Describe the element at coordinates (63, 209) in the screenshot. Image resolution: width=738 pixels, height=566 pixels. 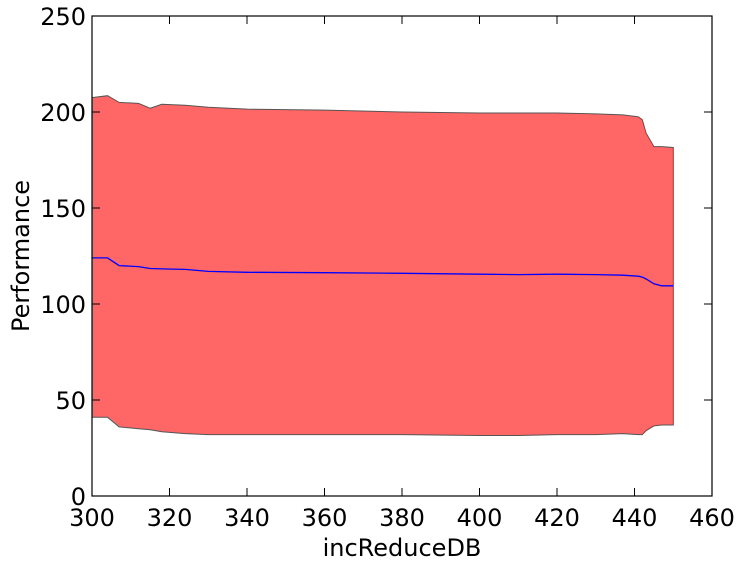
I see `y-tick-label: 150` at that location.